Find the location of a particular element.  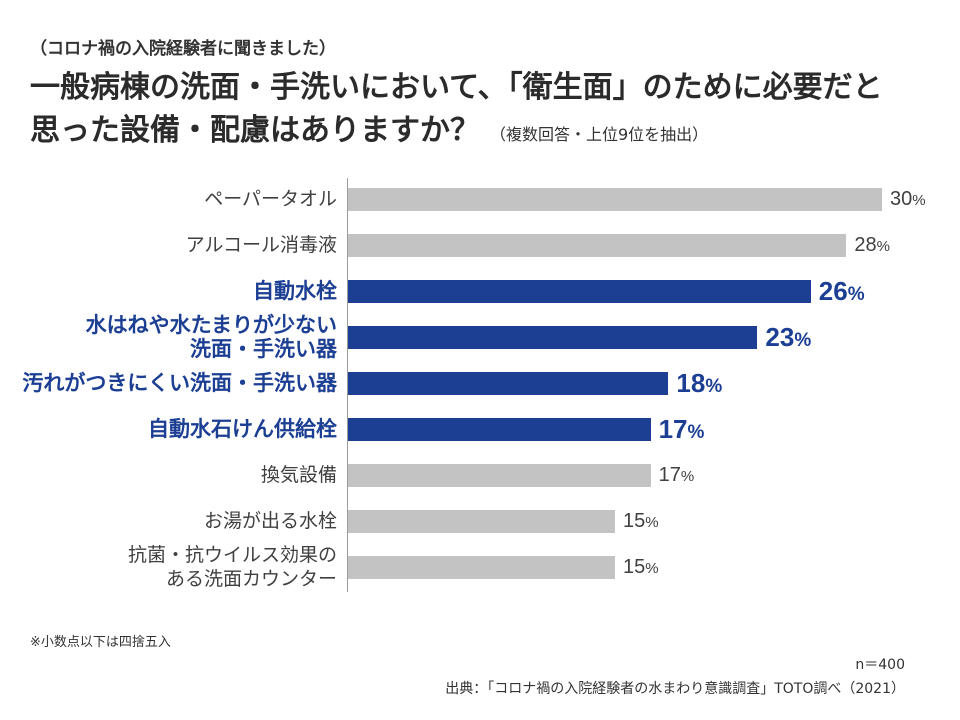

value-label: 23% is located at coordinates (788, 337).